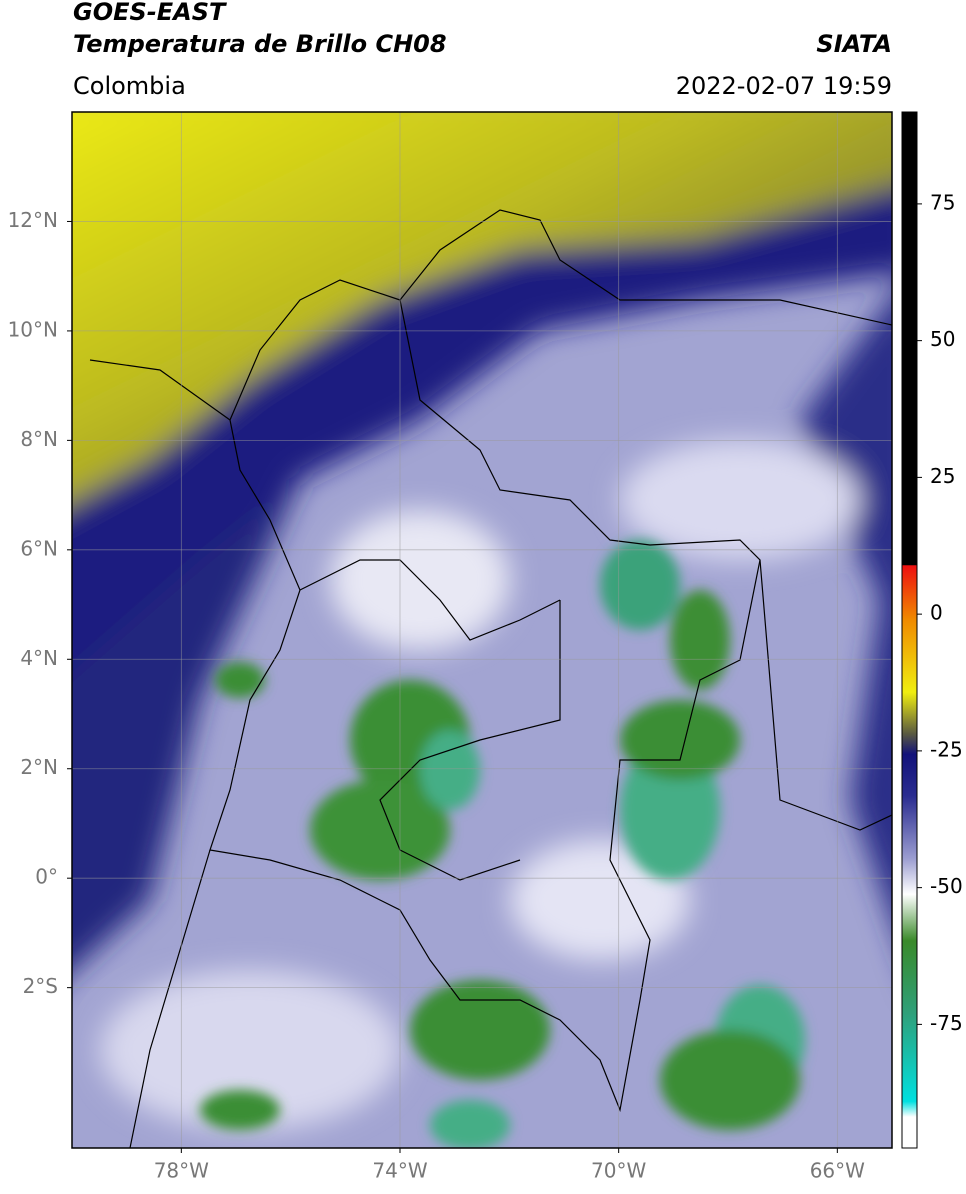 The width and height of the screenshot is (966, 1194). What do you see at coordinates (946, 1023) in the screenshot?
I see `colorbar-tick-label: -75` at bounding box center [946, 1023].